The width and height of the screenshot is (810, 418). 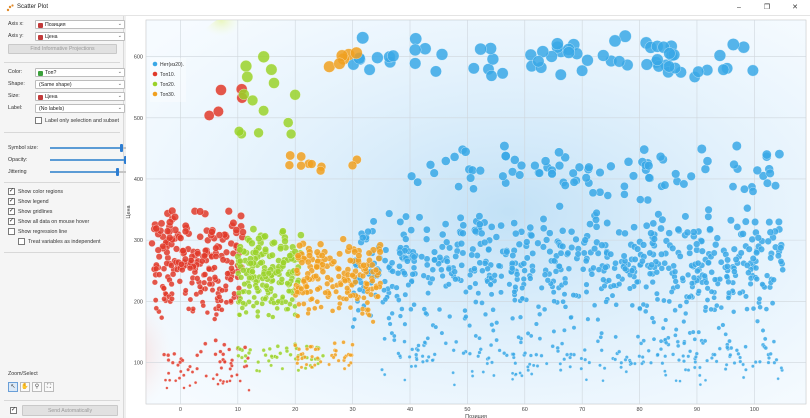 I want to click on x-tick-label: 50, so click(x=467, y=410).